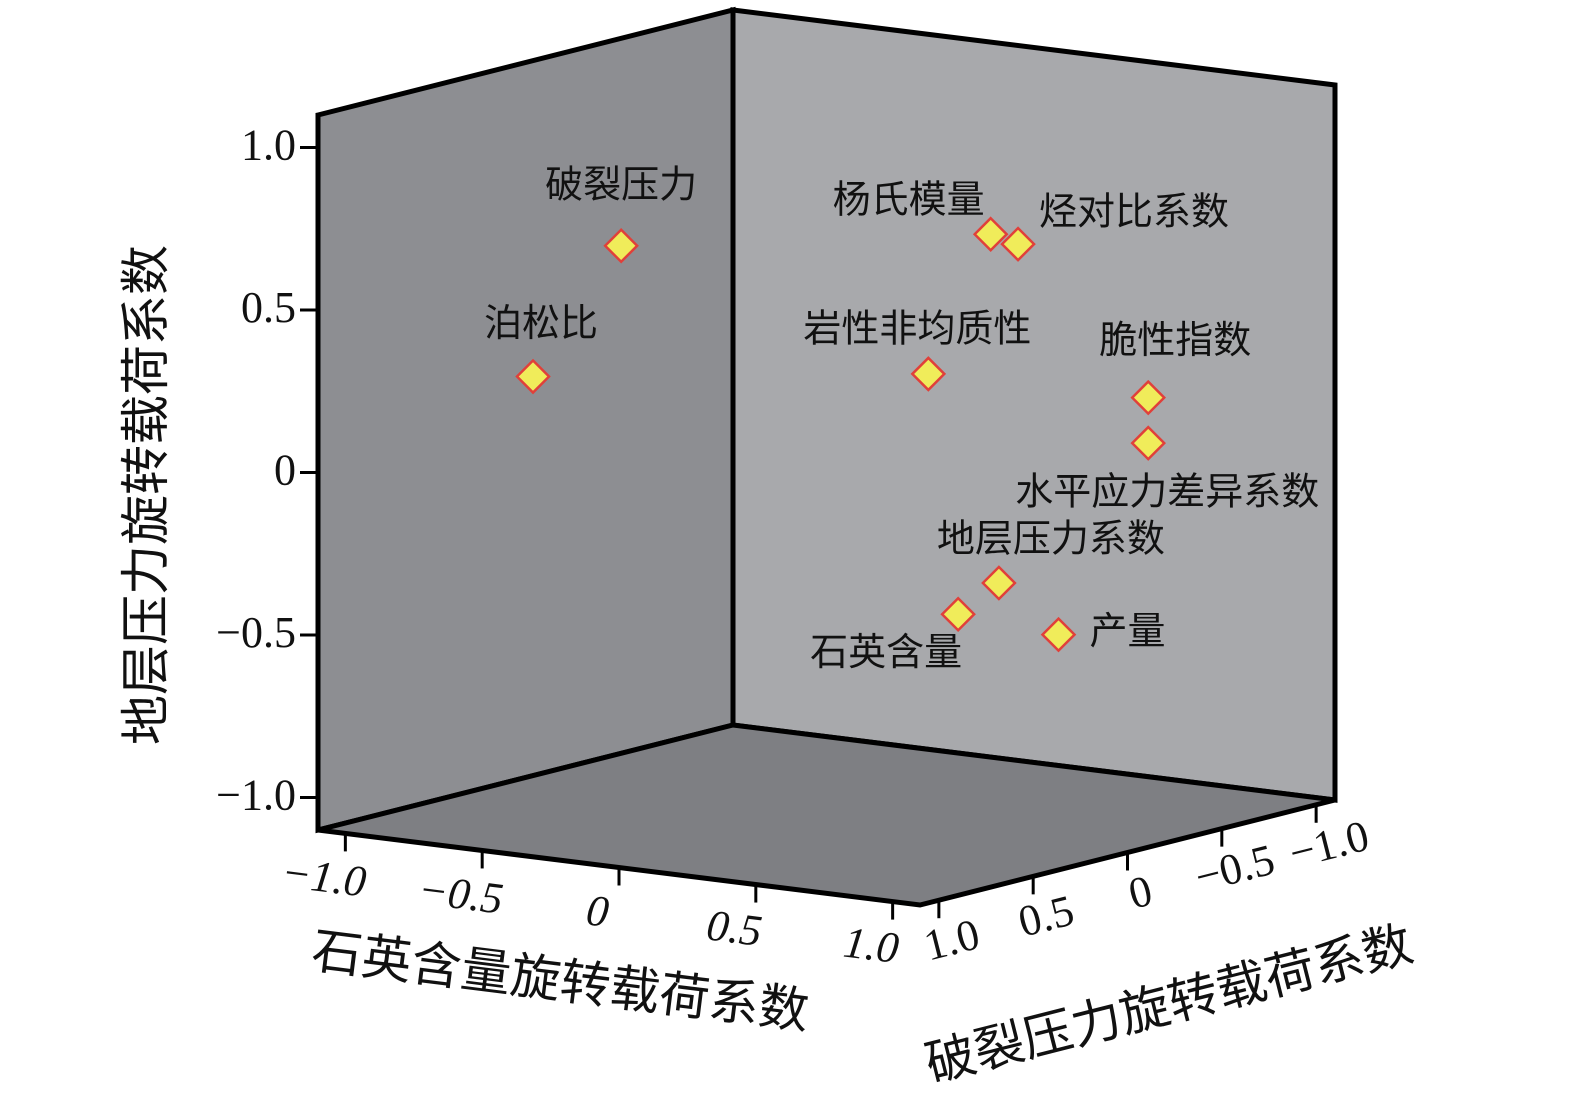  What do you see at coordinates (598, 910) in the screenshot?
I see `x-tick-label: 0` at bounding box center [598, 910].